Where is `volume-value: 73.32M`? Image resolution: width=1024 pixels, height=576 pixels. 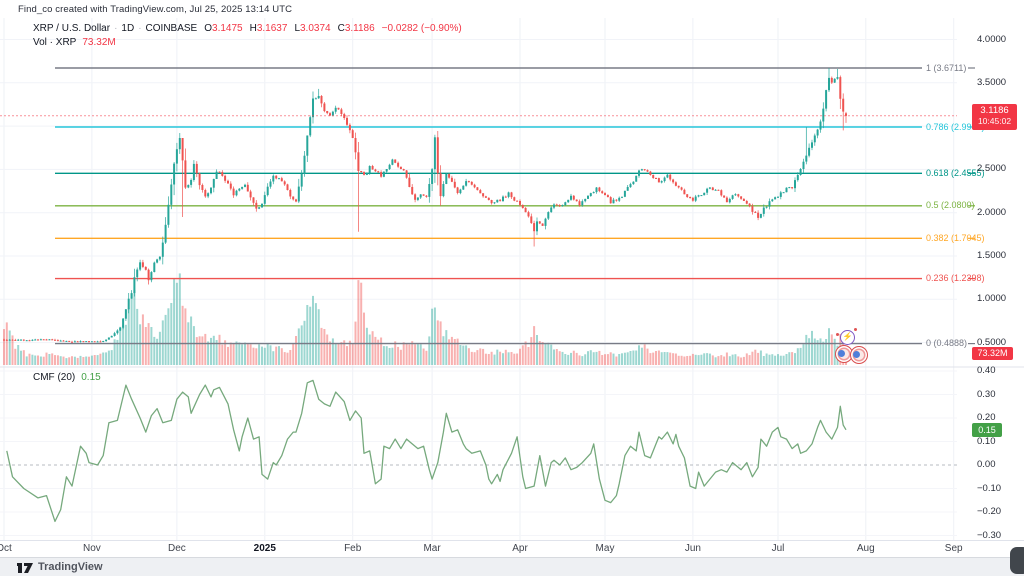 volume-value: 73.32M is located at coordinates (99, 42).